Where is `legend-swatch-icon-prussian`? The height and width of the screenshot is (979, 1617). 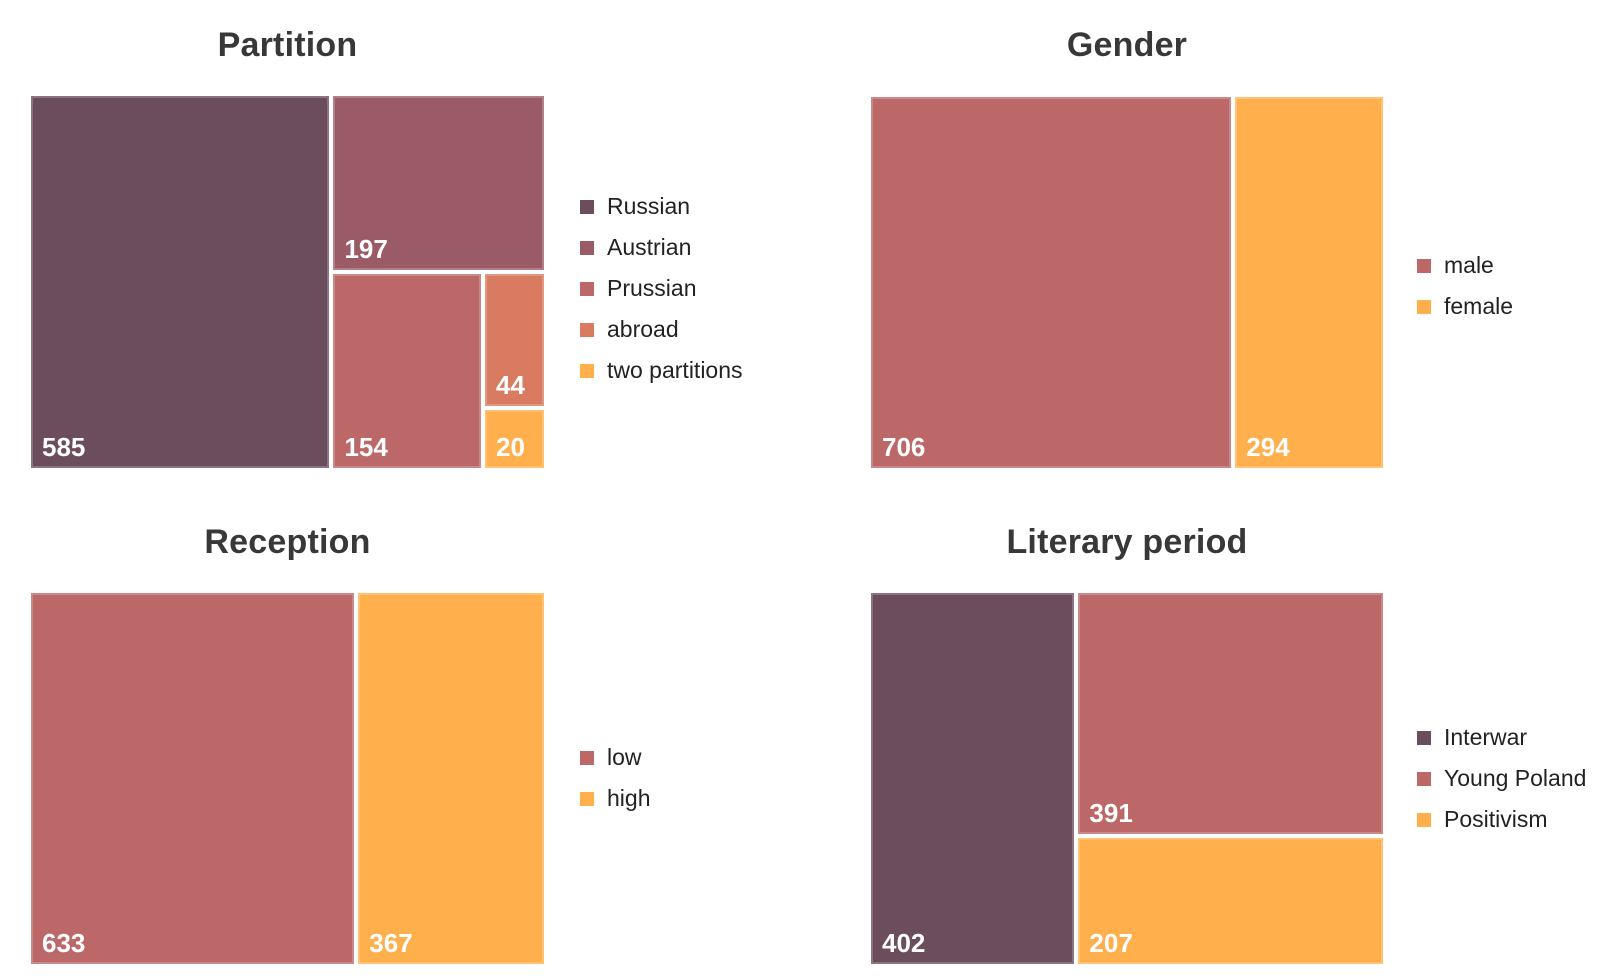
legend-swatch-icon-prussian is located at coordinates (587, 288).